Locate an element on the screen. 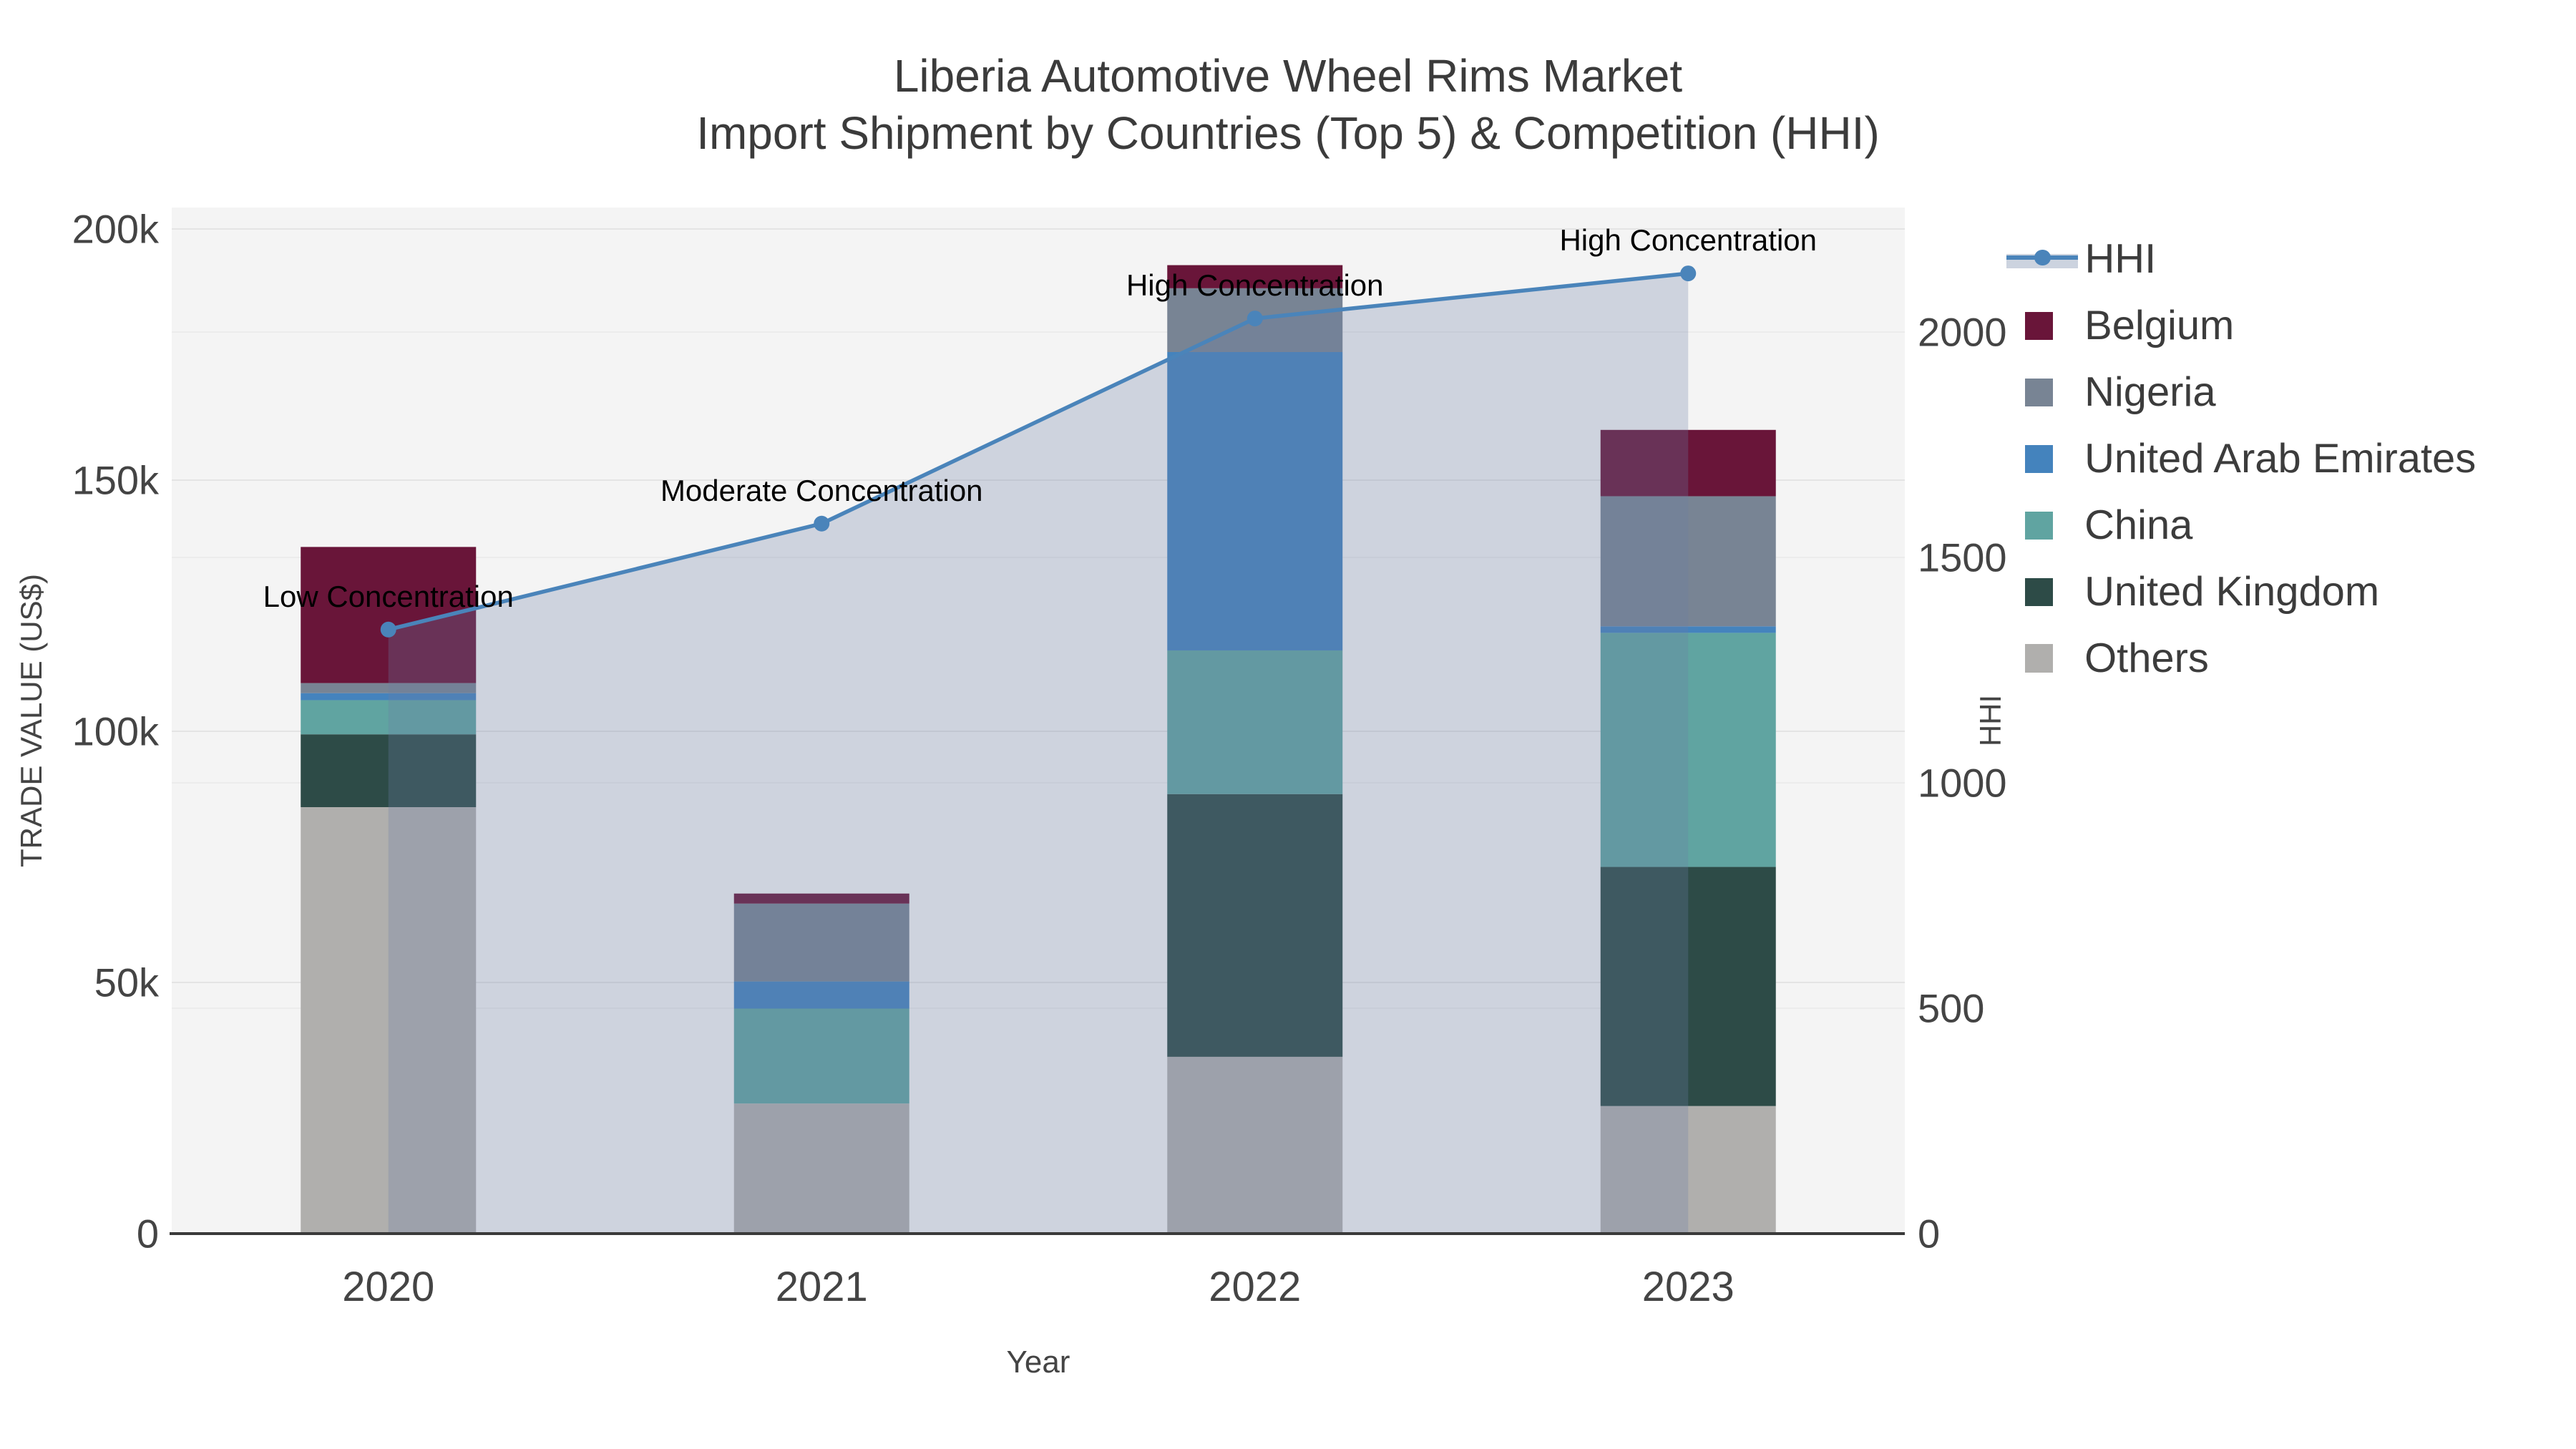  bar-2023-china is located at coordinates (1688, 750).